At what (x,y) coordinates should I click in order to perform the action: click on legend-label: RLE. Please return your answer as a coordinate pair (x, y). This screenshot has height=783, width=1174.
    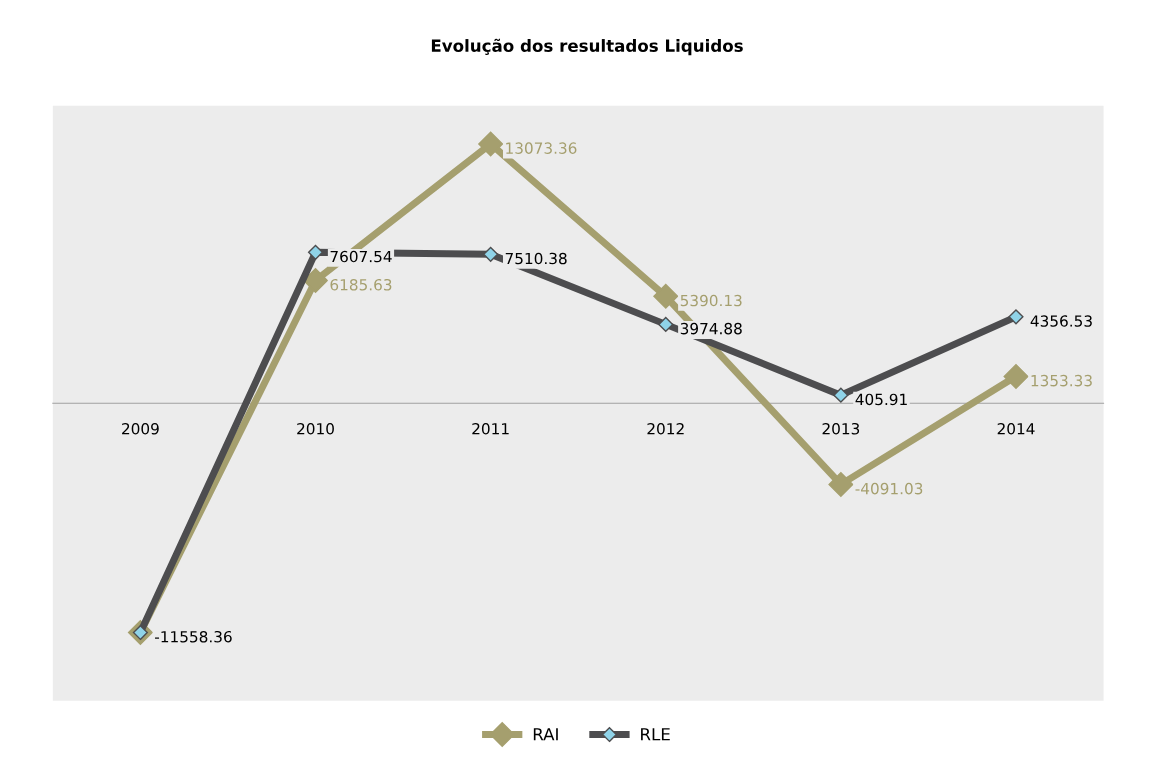
    Looking at the image, I should click on (655, 734).